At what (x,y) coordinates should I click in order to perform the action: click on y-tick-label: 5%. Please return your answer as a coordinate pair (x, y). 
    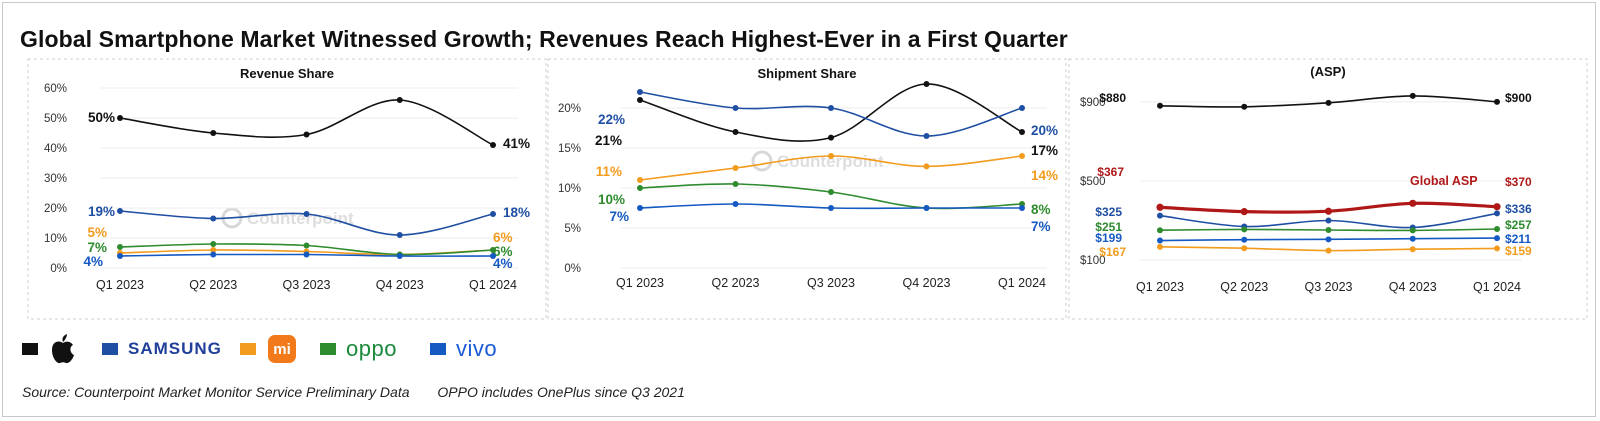
    Looking at the image, I should click on (572, 229).